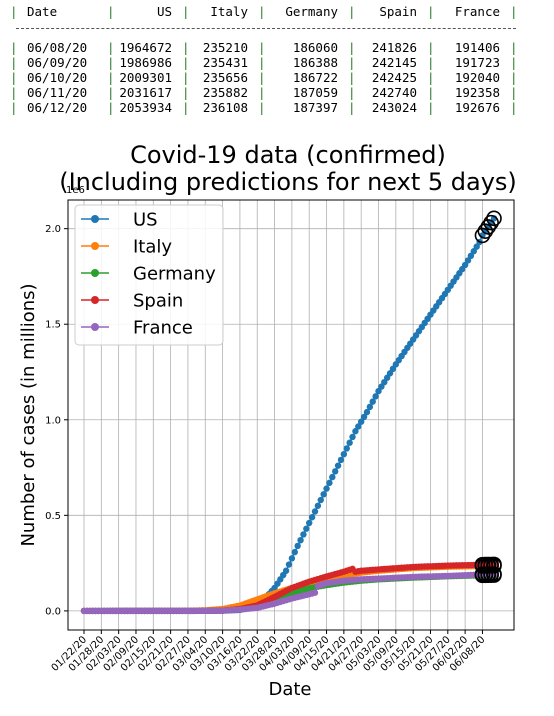 Image resolution: width=554 pixels, height=716 pixels. Describe the element at coordinates (145, 62) in the screenshot. I see `table-cell: 1986986` at that location.